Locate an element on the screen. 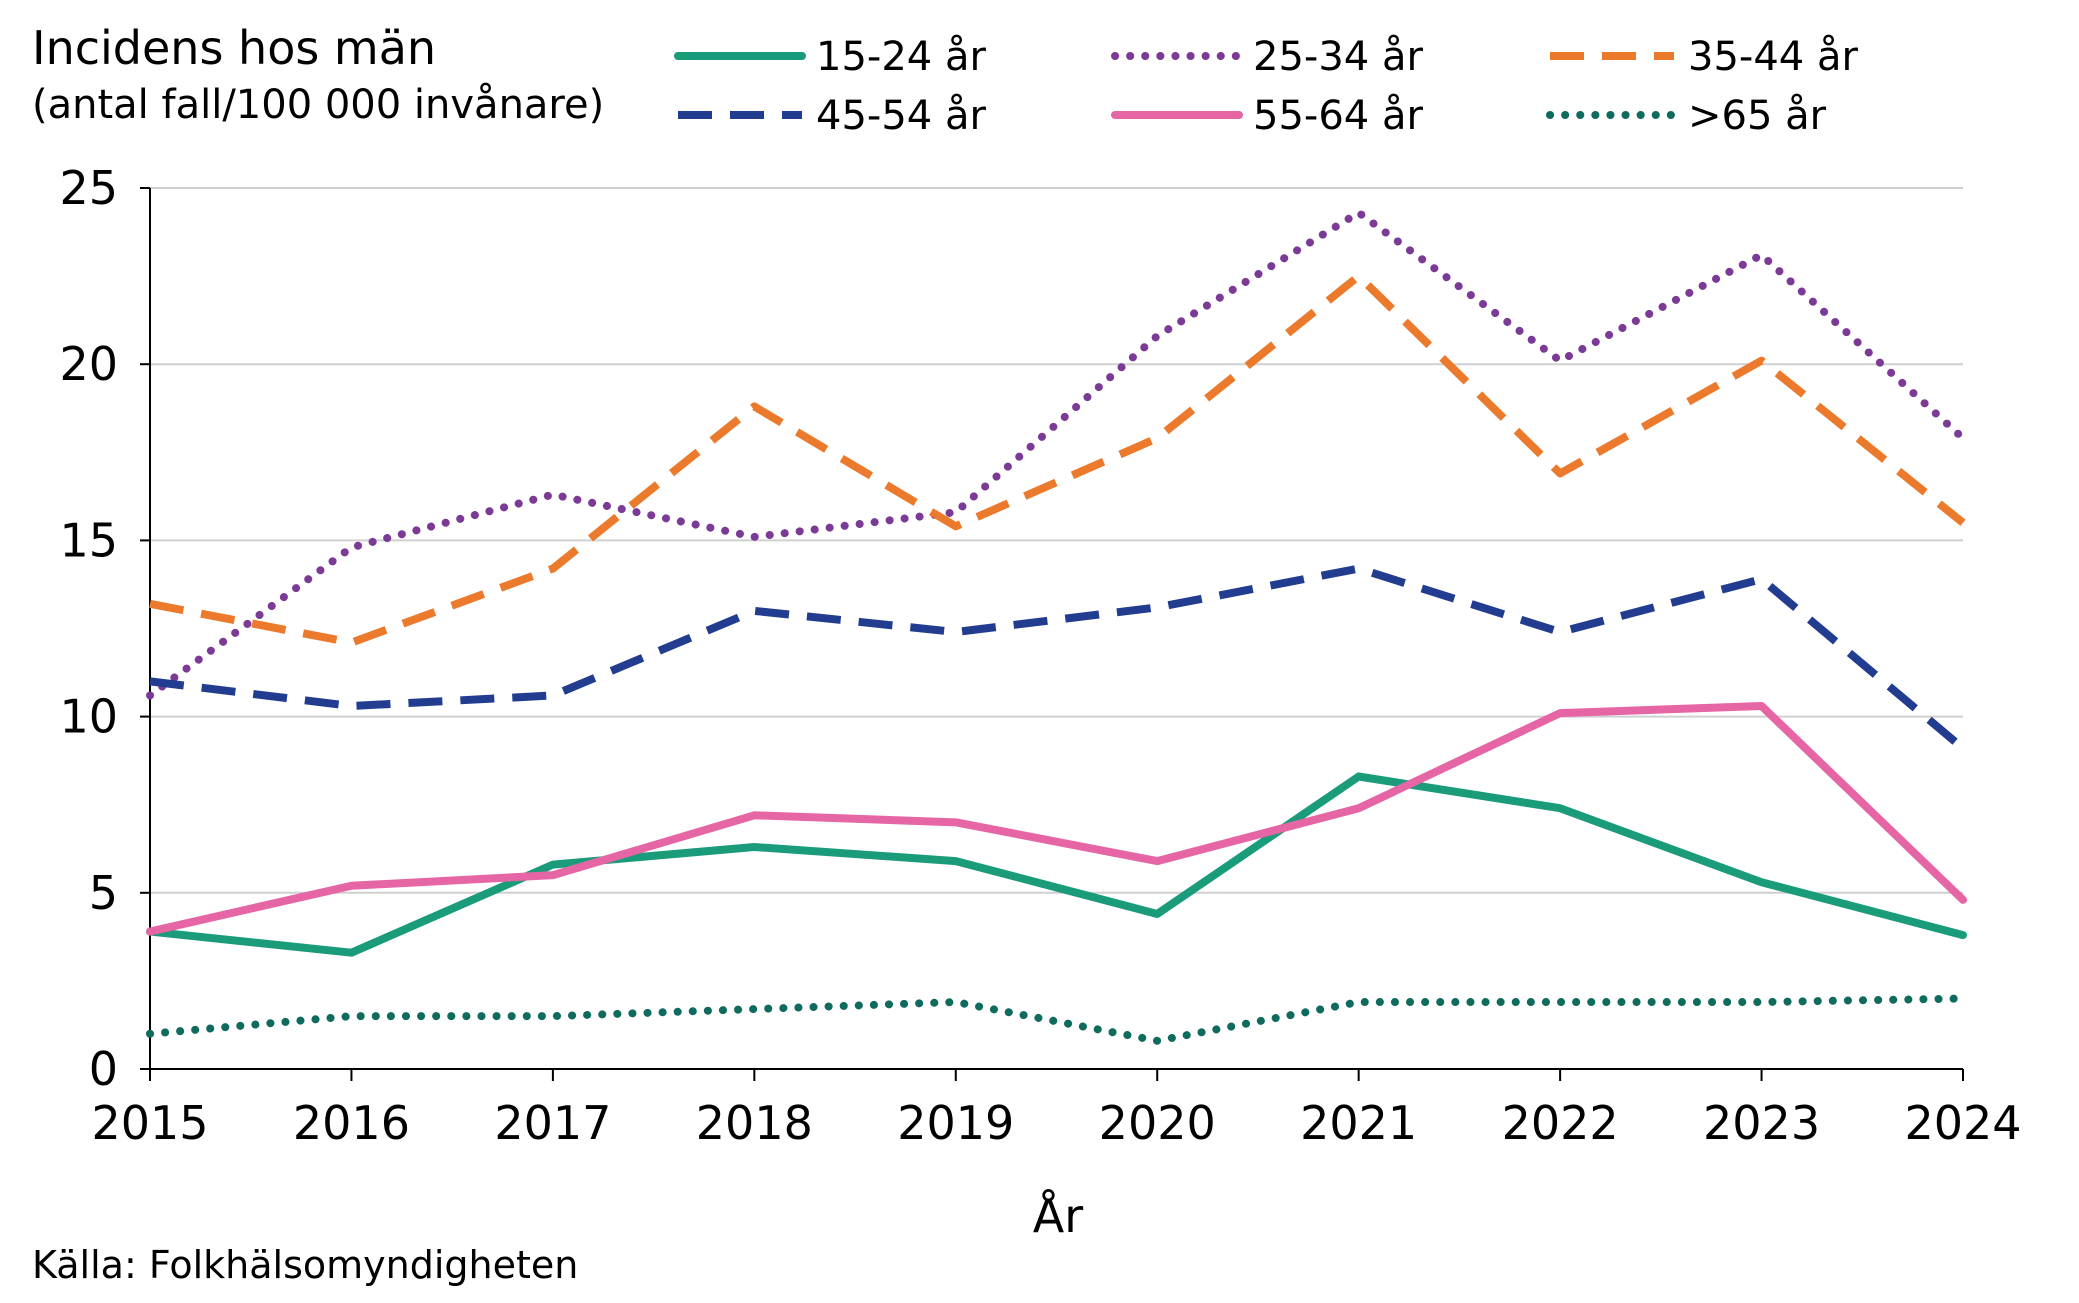 This screenshot has height=1303, width=2079. x-tick-label: 2023 is located at coordinates (1761, 1123).